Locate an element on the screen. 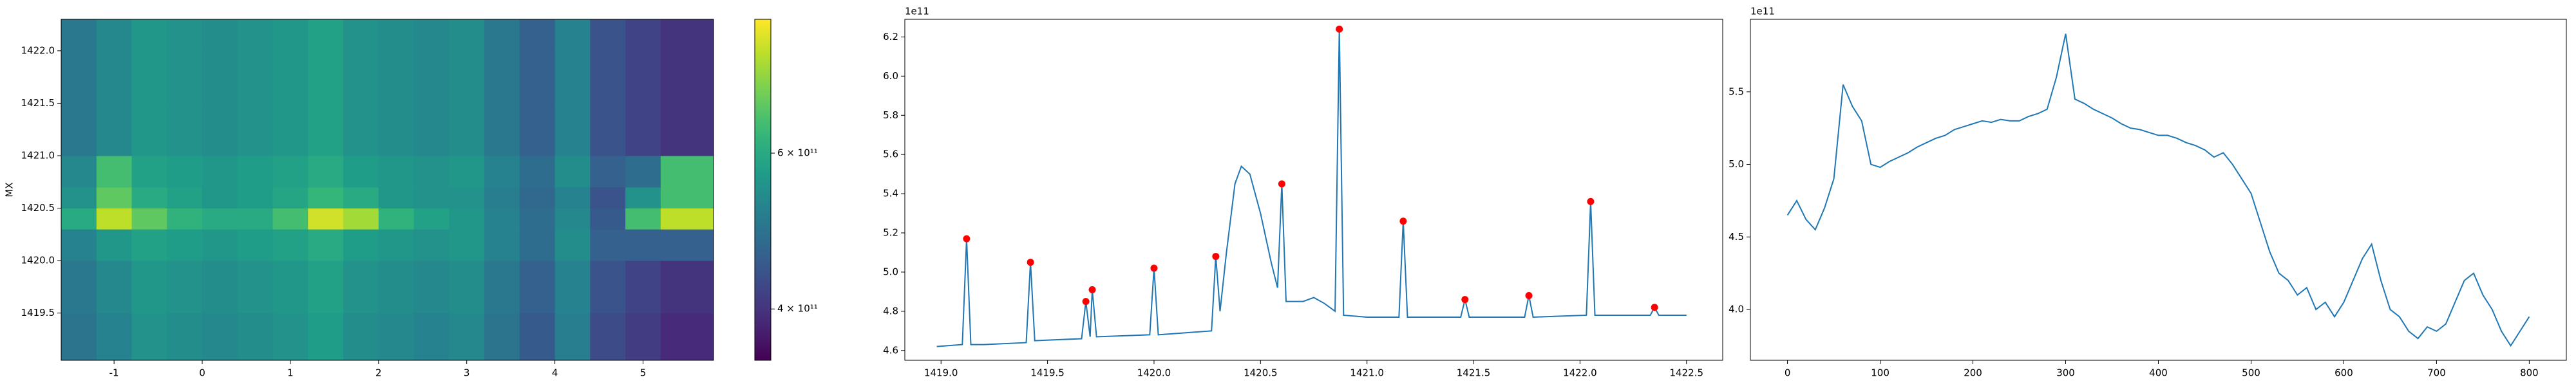 This screenshot has height=386, width=2576. x-tick-label: -1 is located at coordinates (114, 373).